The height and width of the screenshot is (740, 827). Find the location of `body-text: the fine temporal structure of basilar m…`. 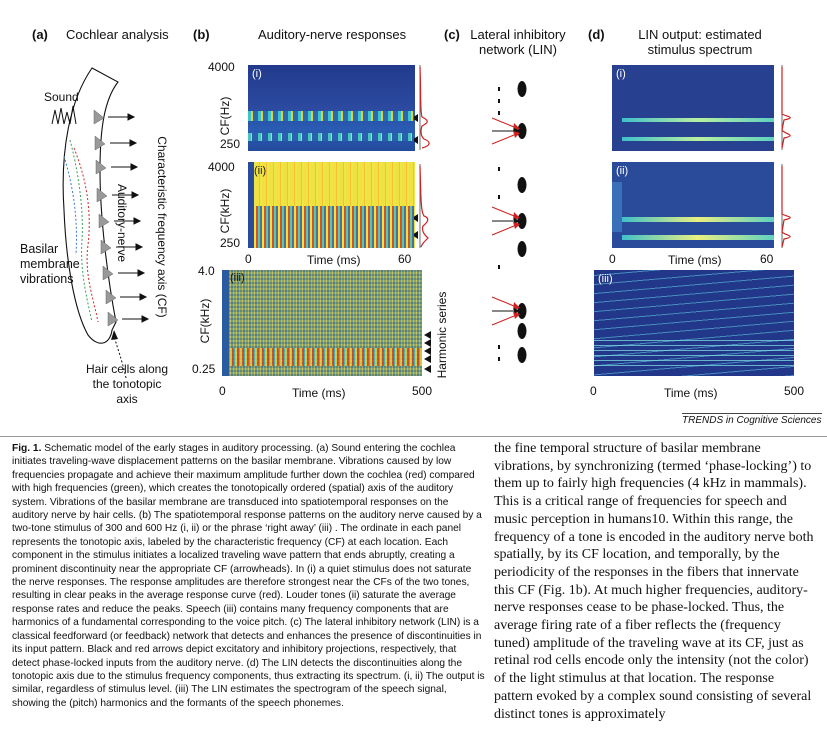

body-text: the fine temporal structure of basilar m… is located at coordinates (654, 581).